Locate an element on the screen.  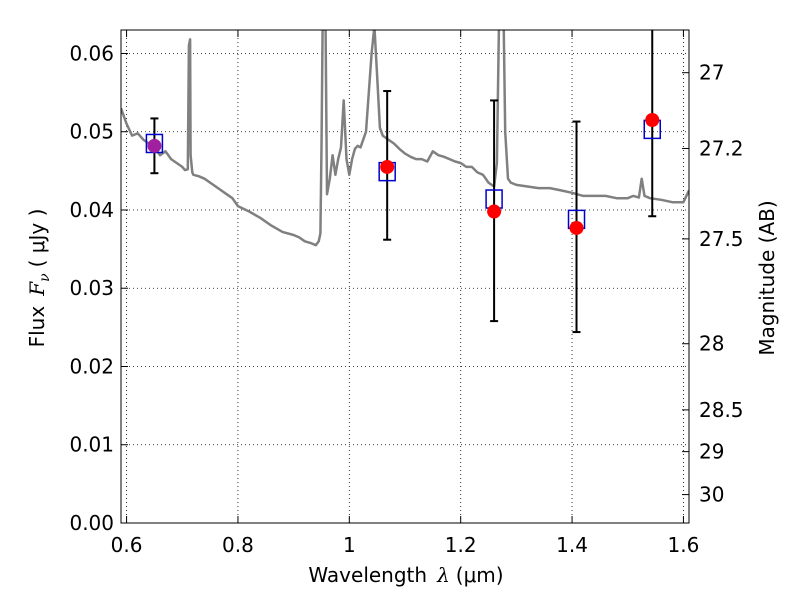
x-tick-label: 1 is located at coordinates (349, 545).